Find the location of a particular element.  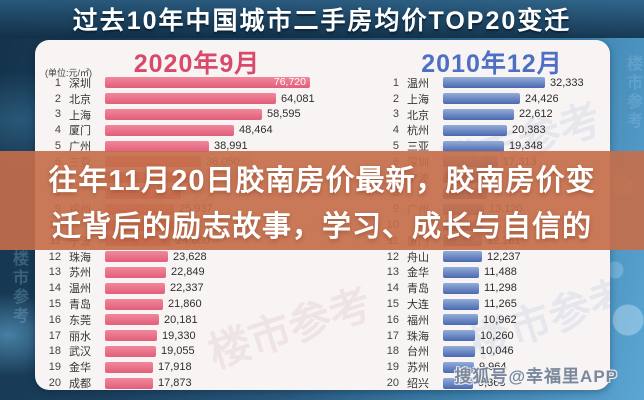

rank-number: 13 is located at coordinates (392, 272).